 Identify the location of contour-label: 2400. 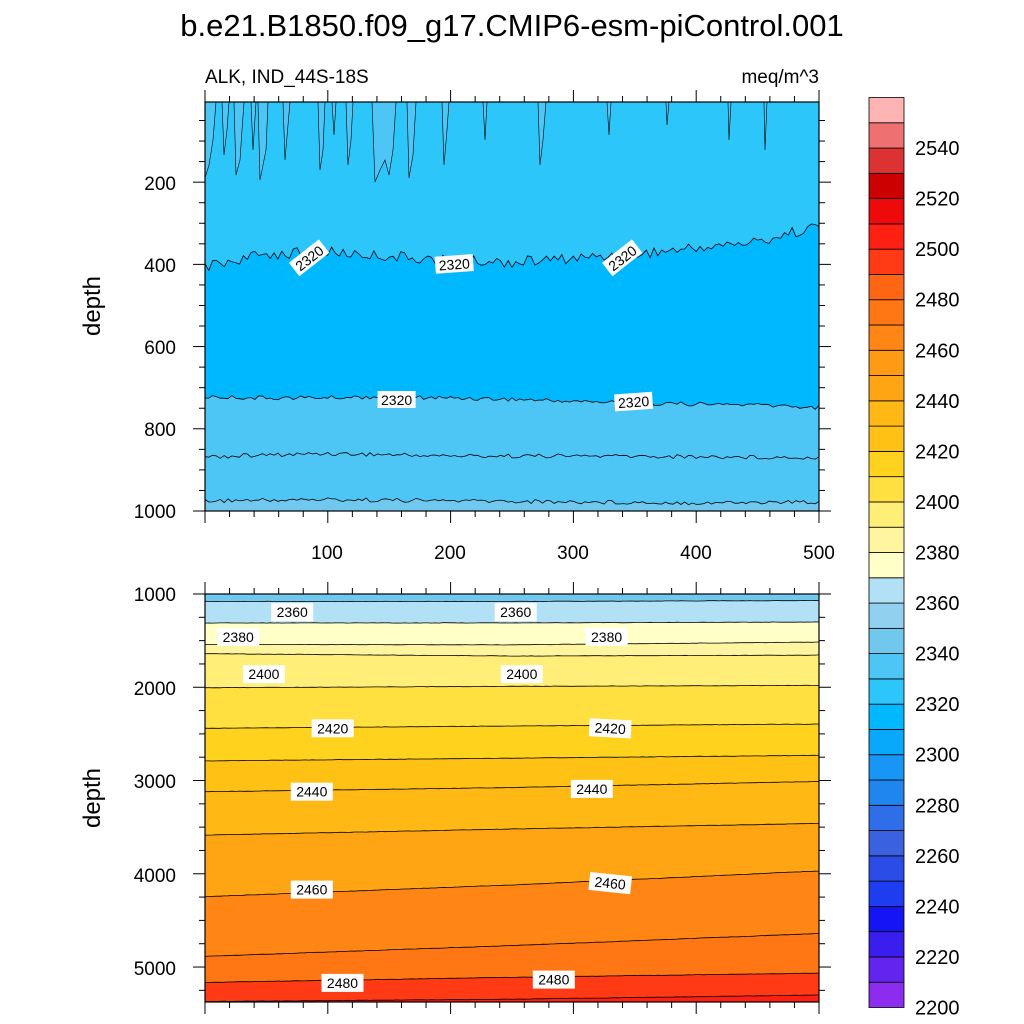
(263, 674).